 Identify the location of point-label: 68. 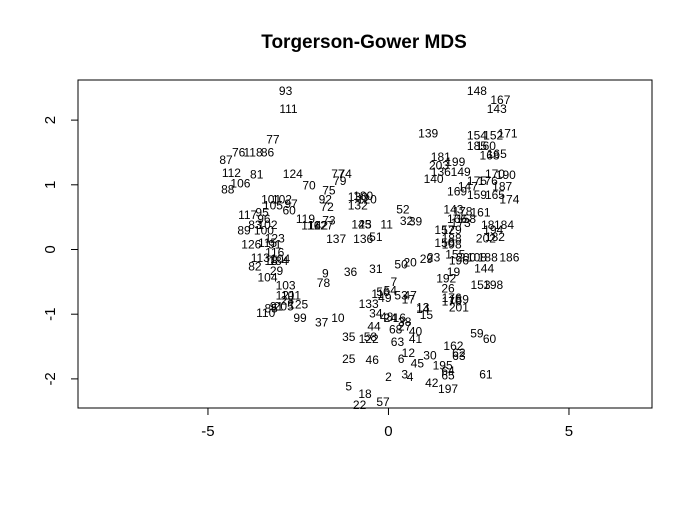
(396, 330).